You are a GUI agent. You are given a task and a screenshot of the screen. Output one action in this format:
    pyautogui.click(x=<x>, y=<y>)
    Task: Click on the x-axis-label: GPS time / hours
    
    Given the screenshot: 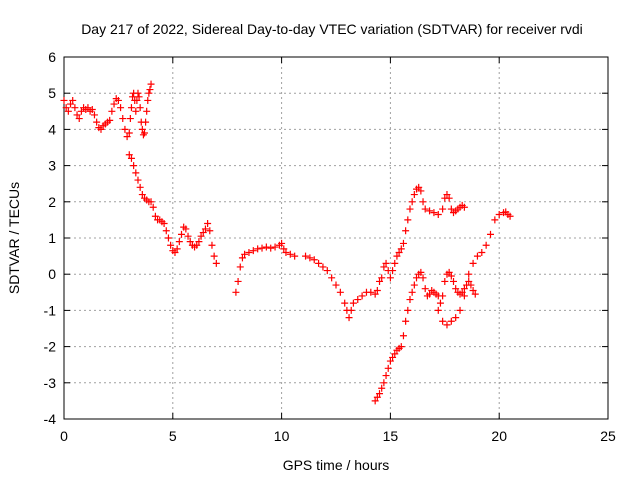 What is the action you would take?
    pyautogui.click(x=336, y=465)
    